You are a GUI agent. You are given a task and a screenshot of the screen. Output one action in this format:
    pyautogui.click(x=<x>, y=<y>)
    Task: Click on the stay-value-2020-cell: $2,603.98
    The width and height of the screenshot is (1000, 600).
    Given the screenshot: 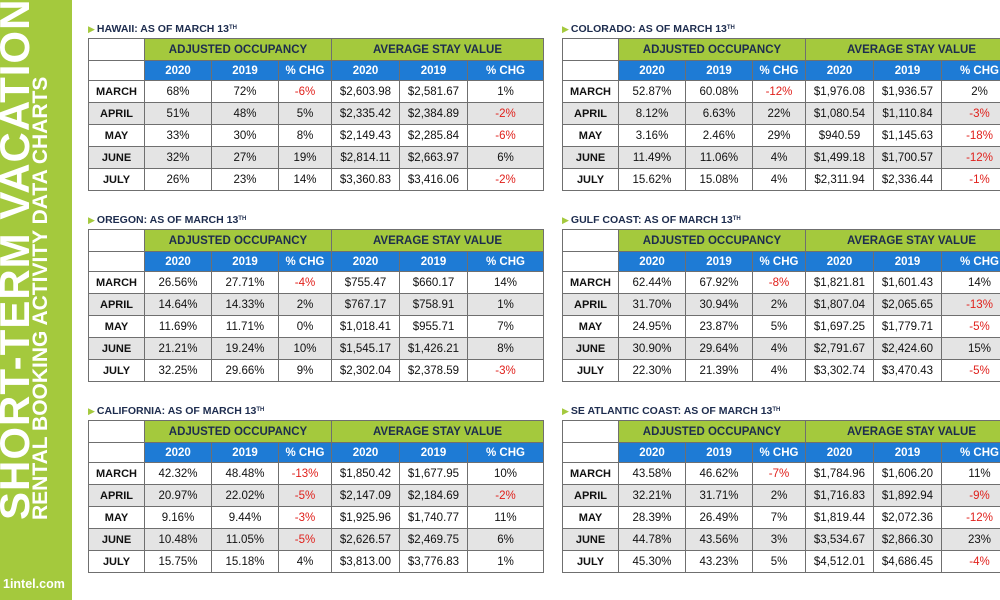 What is the action you would take?
    pyautogui.click(x=365, y=91)
    